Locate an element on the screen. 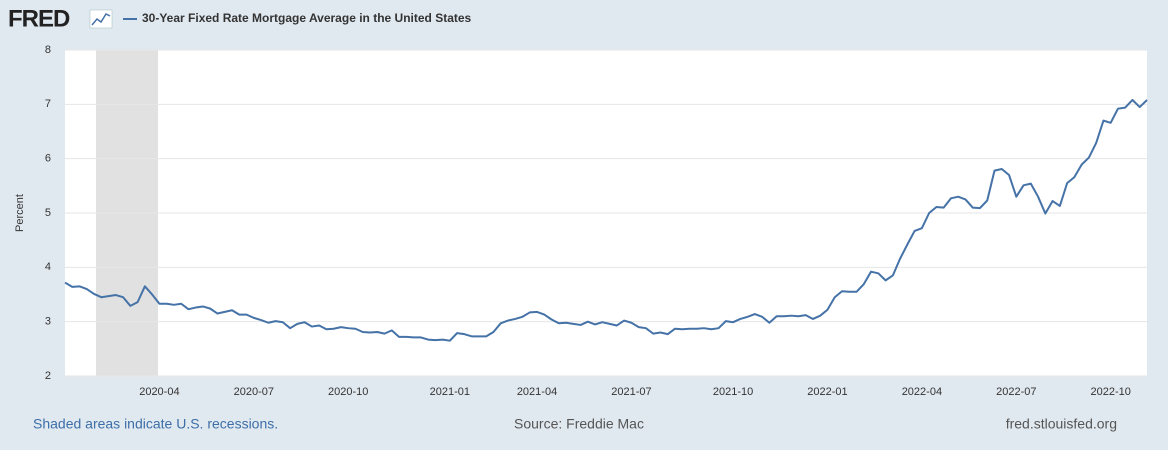  y-tick-label: 7 is located at coordinates (48, 104).